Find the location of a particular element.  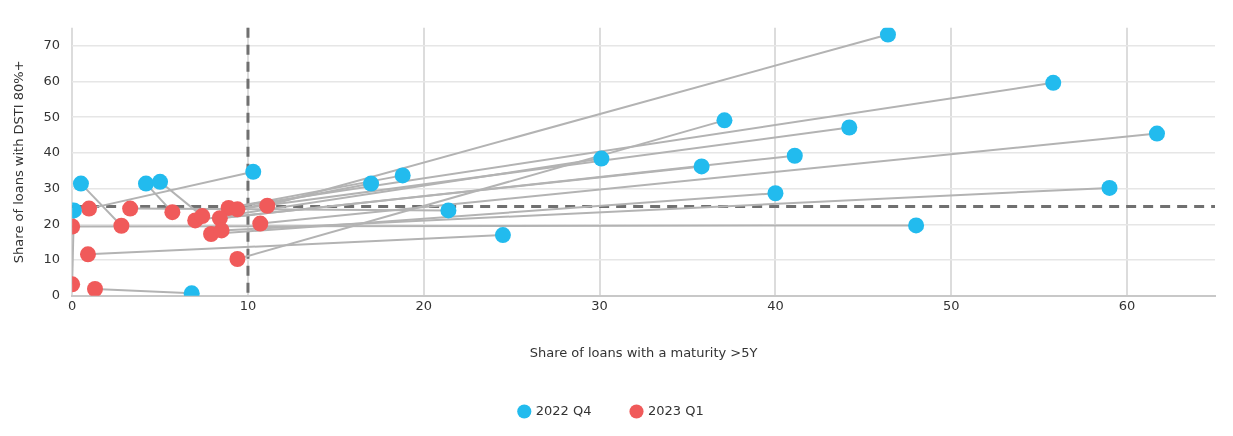

x-axis-title: Share of loans with a maturity >5Y is located at coordinates (643, 352).